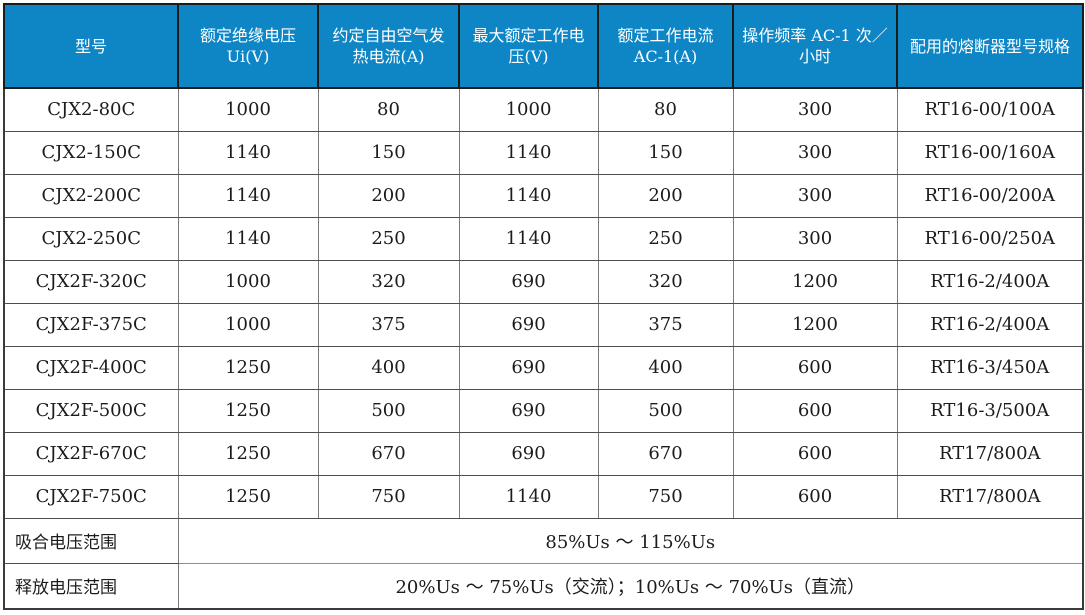  I want to click on release-voltage-range-label: 释放电压范围, so click(91, 586).